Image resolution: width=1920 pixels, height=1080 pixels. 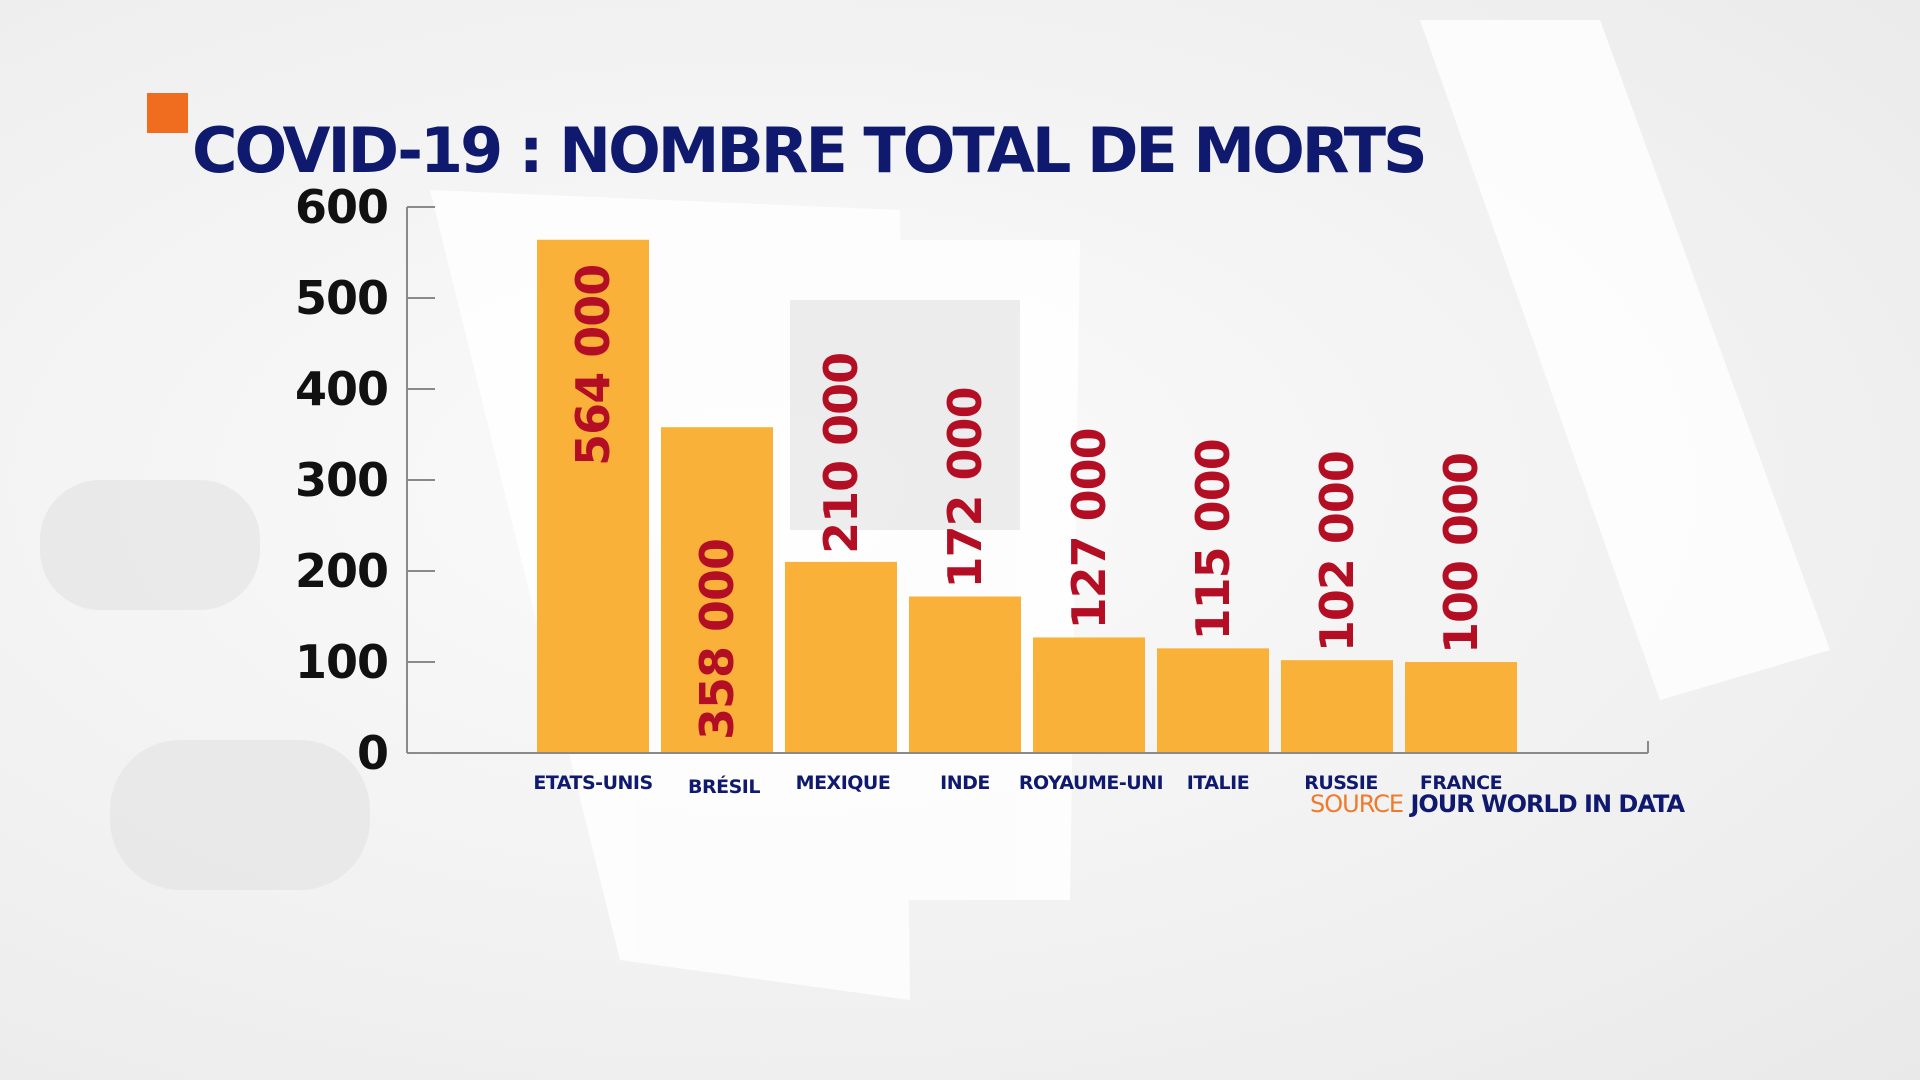 I want to click on y-tick-label: 100, so click(x=341, y=662).